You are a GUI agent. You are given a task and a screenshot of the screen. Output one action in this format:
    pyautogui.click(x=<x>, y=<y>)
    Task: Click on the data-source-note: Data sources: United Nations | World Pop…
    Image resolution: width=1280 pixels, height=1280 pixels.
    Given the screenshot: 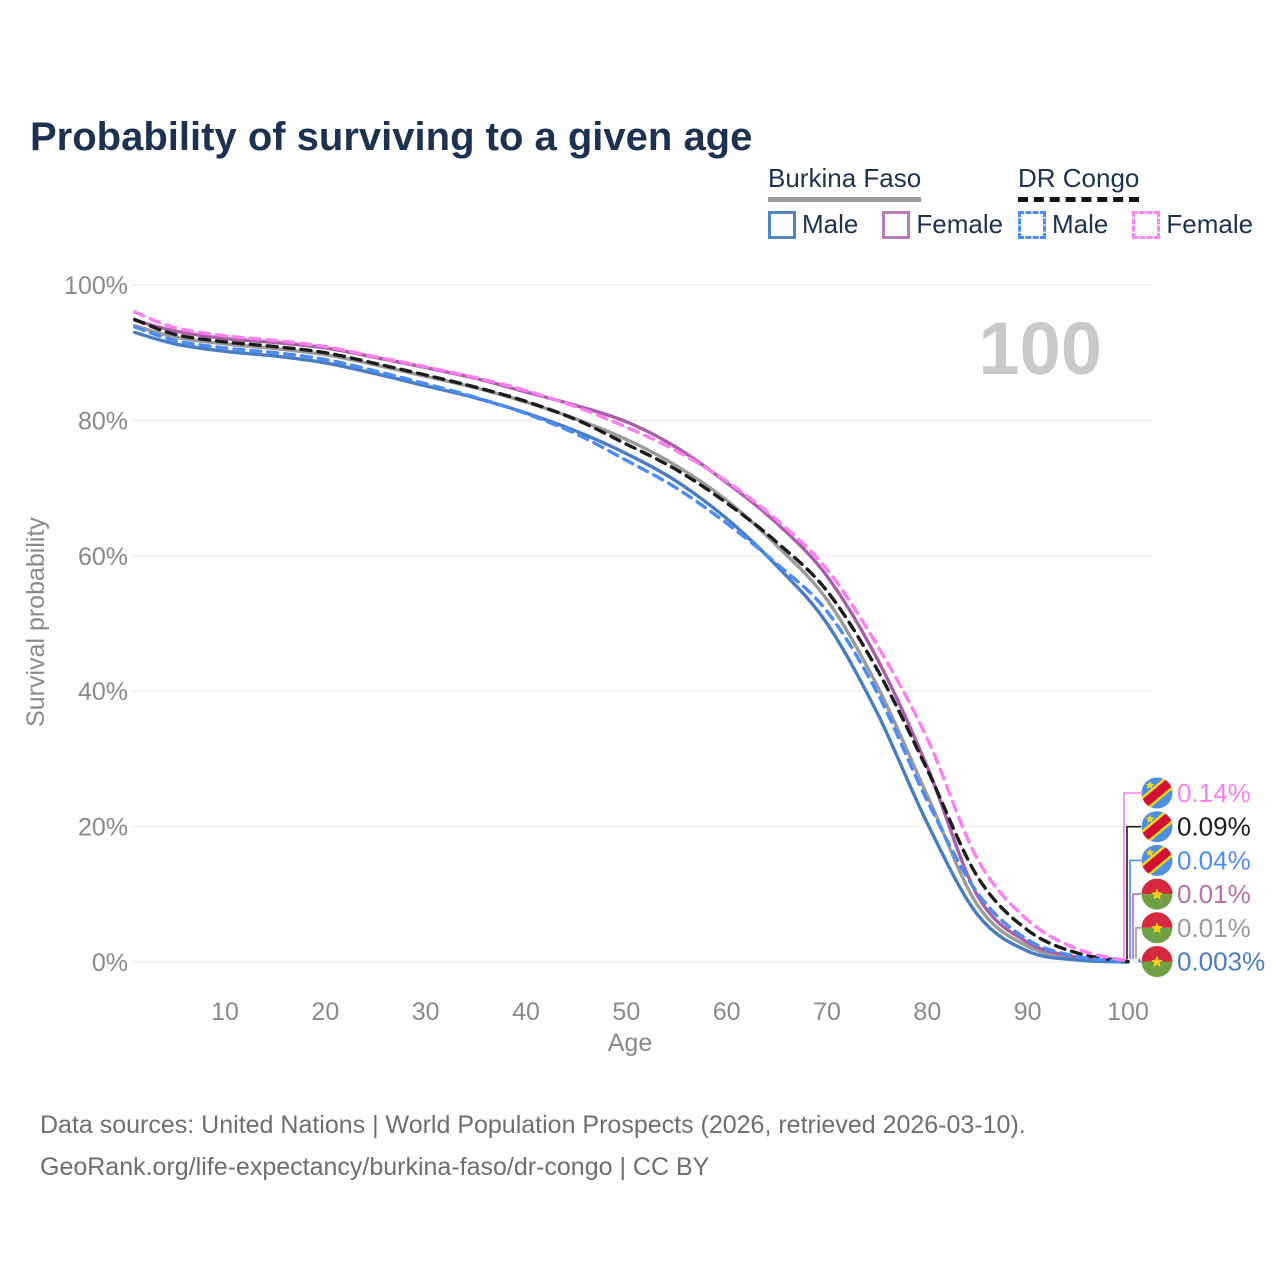 What is the action you would take?
    pyautogui.click(x=533, y=1146)
    